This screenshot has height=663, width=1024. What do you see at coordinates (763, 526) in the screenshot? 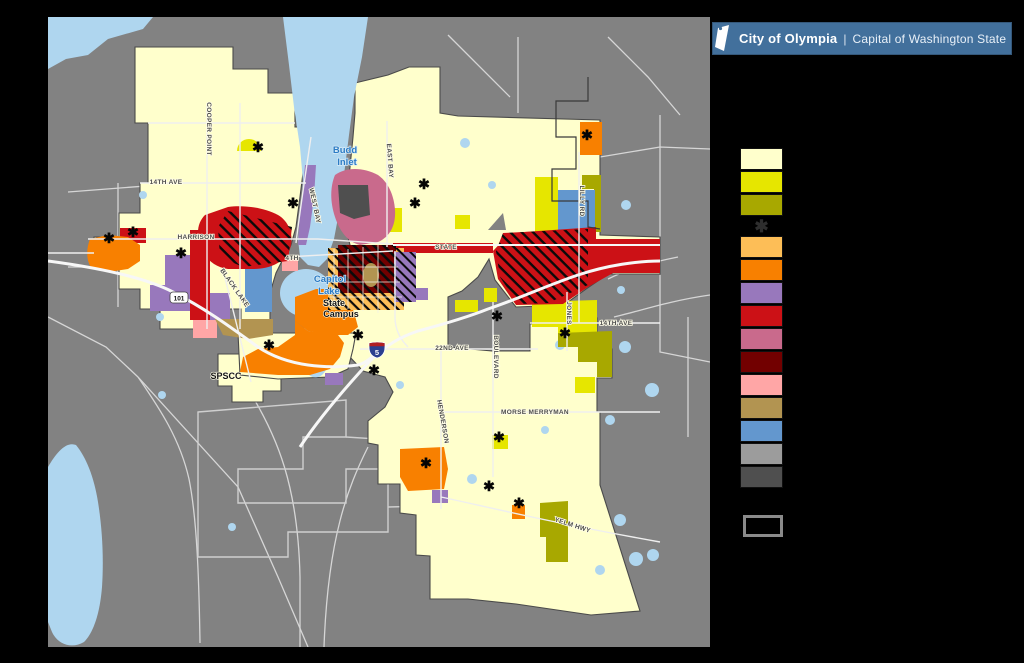
I see `legend-city-limits-box` at bounding box center [763, 526].